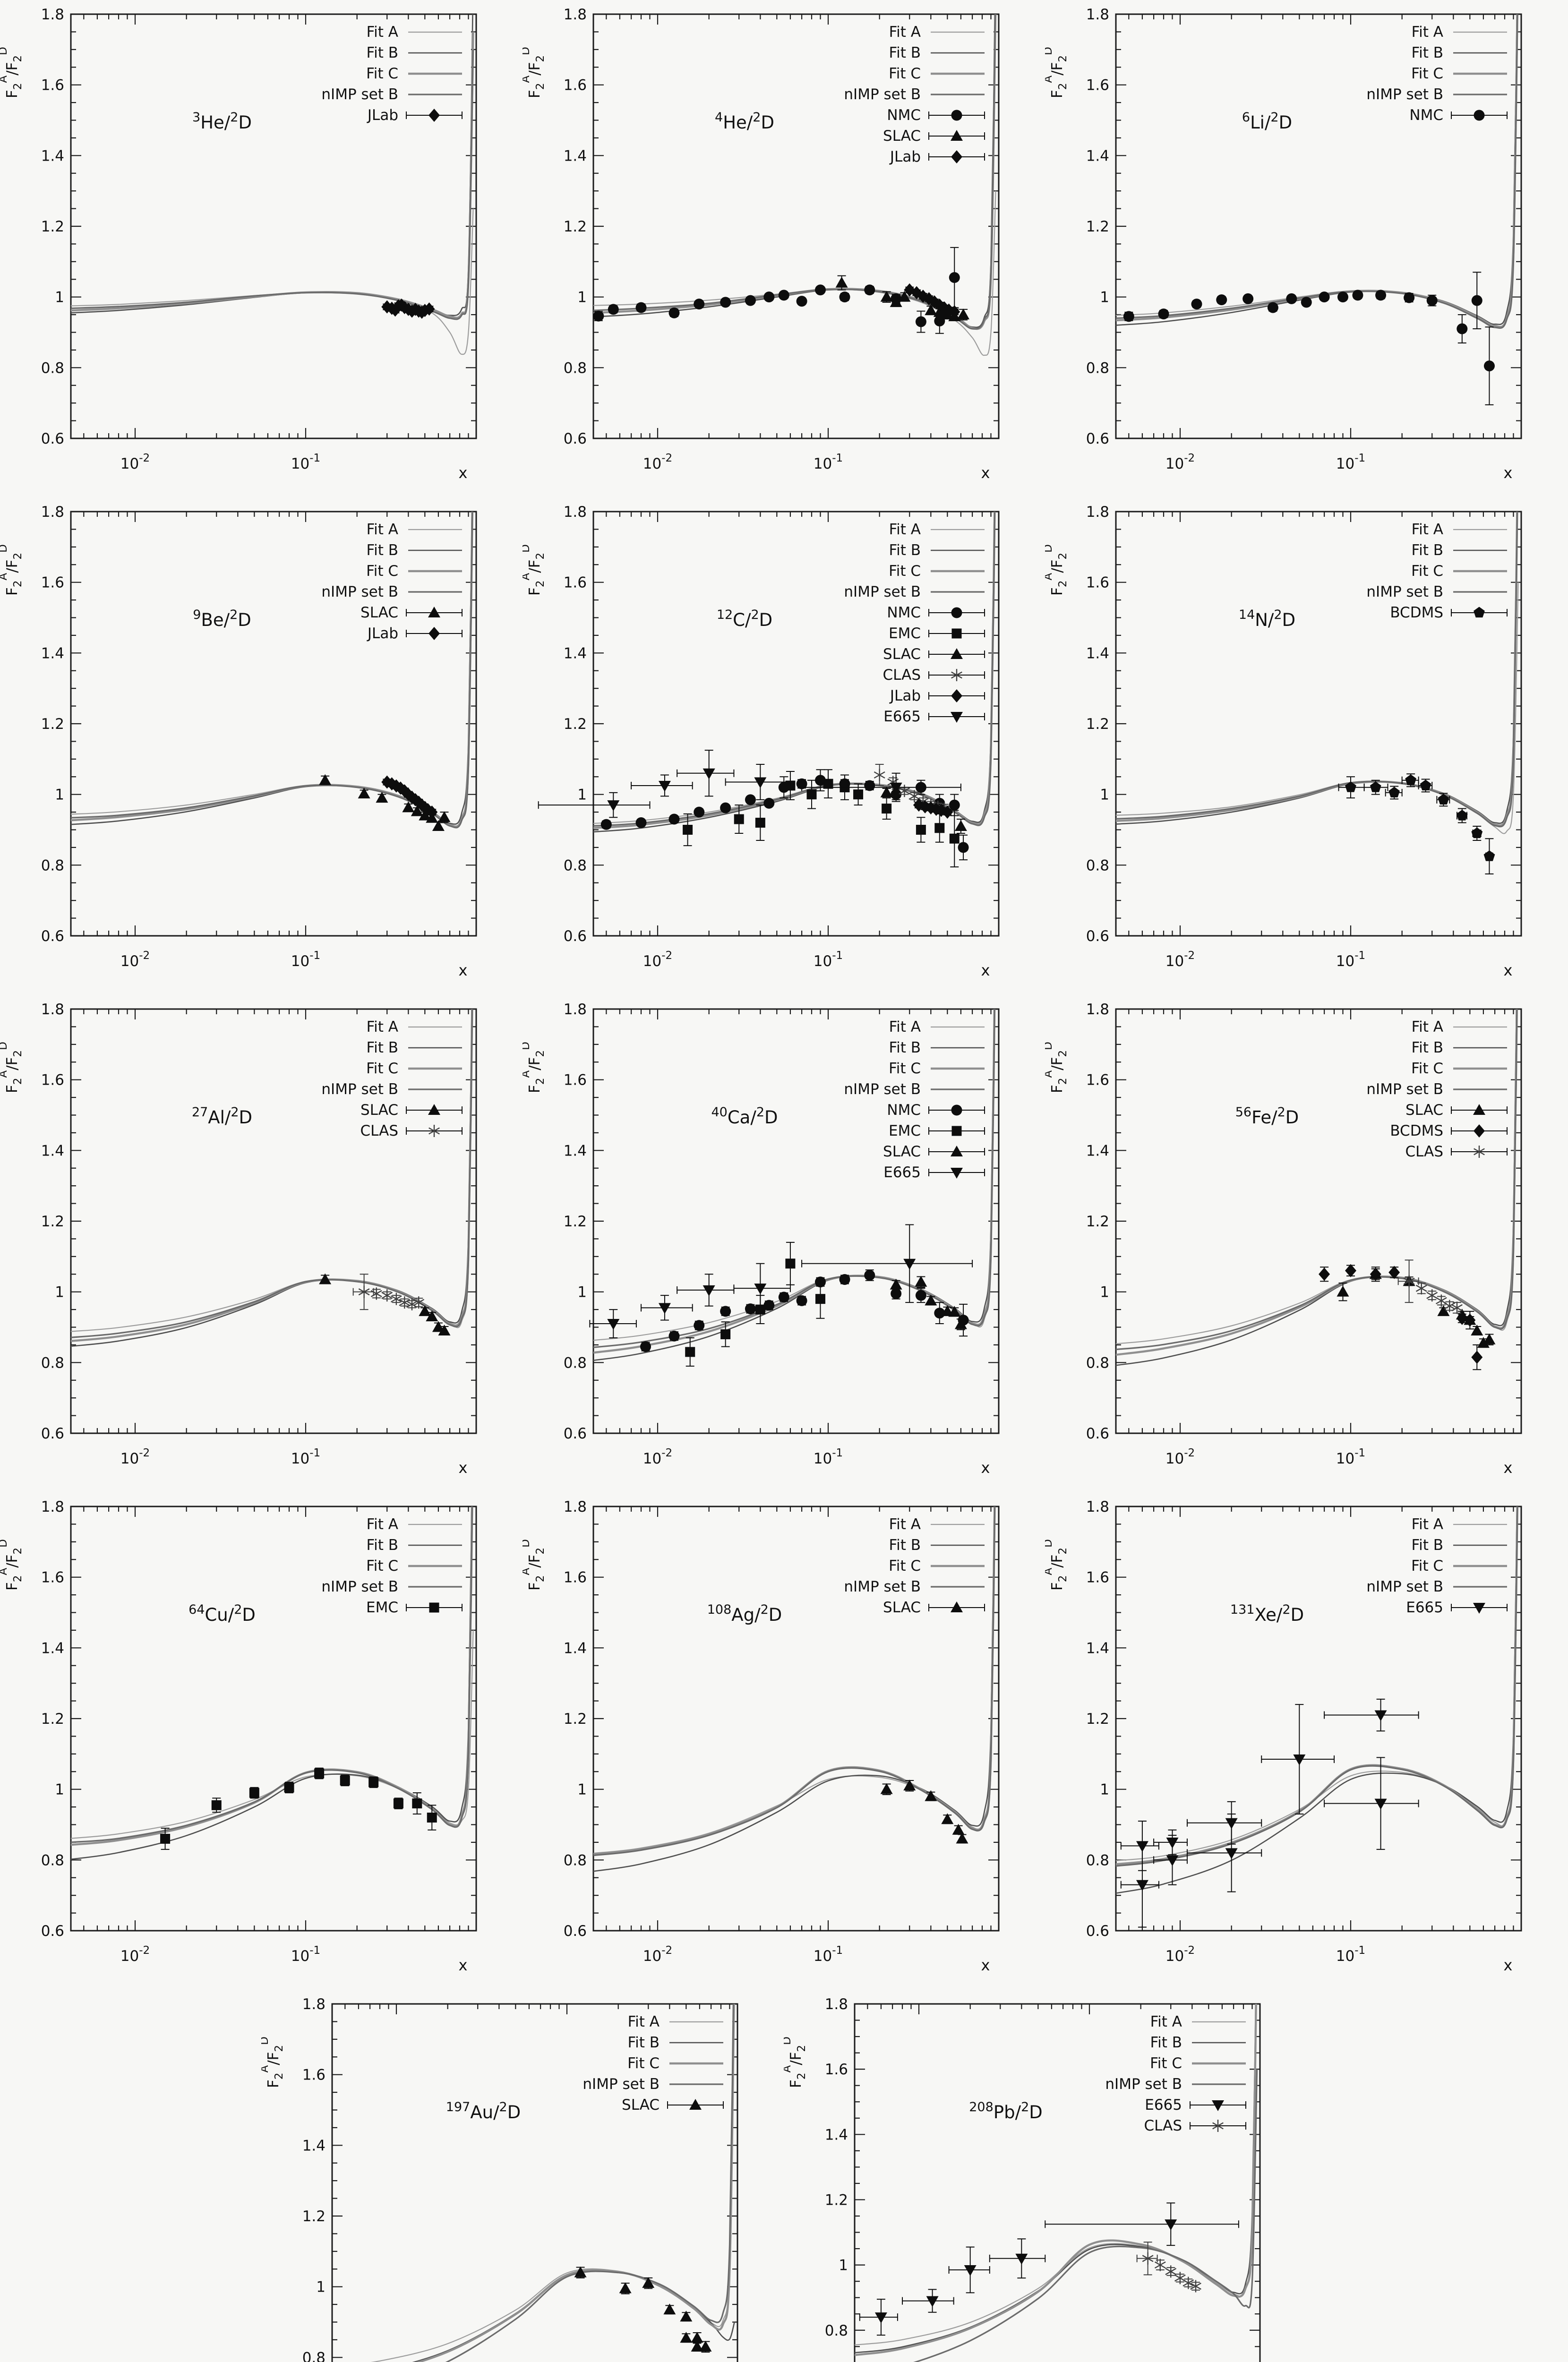 The height and width of the screenshot is (2362, 1568). Describe the element at coordinates (1104, 297) in the screenshot. I see `y-tick-label: 1` at that location.